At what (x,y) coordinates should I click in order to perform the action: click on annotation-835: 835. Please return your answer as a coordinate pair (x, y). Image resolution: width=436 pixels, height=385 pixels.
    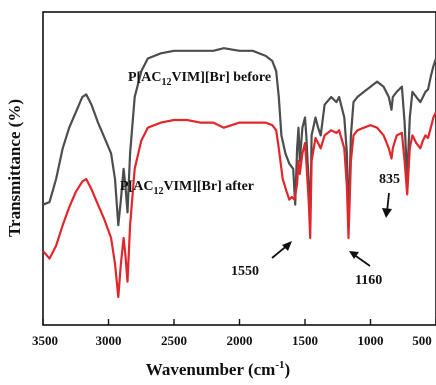
    Looking at the image, I should click on (389, 179).